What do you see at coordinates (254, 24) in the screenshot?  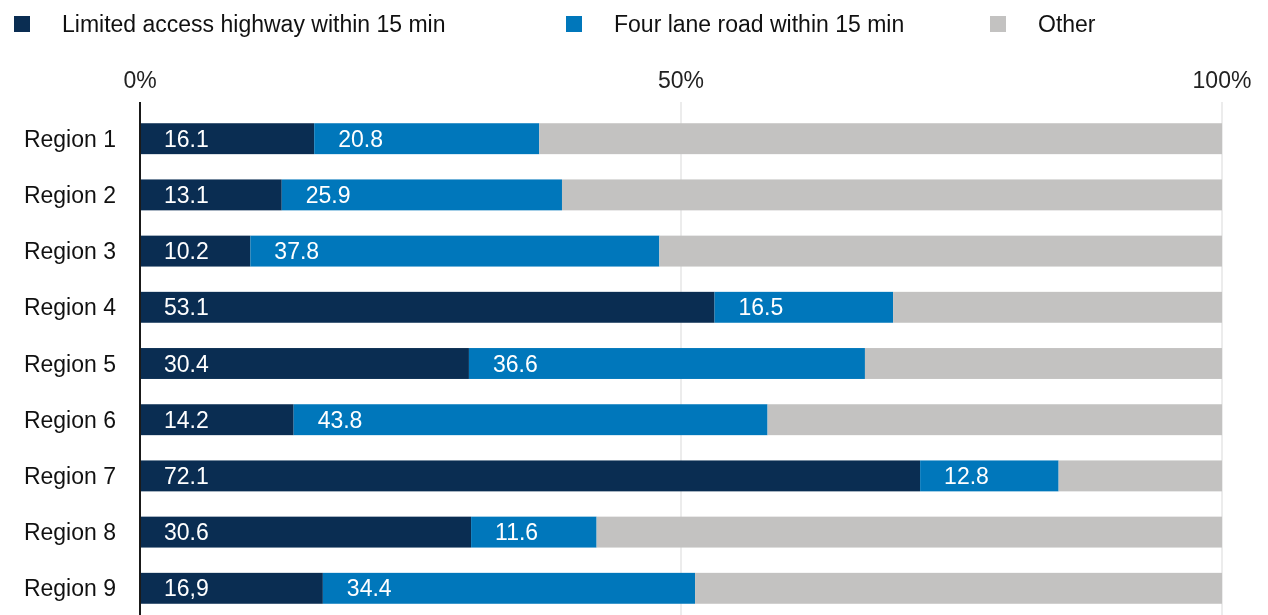 I see `legend-label: Limited access highway within 15 min` at bounding box center [254, 24].